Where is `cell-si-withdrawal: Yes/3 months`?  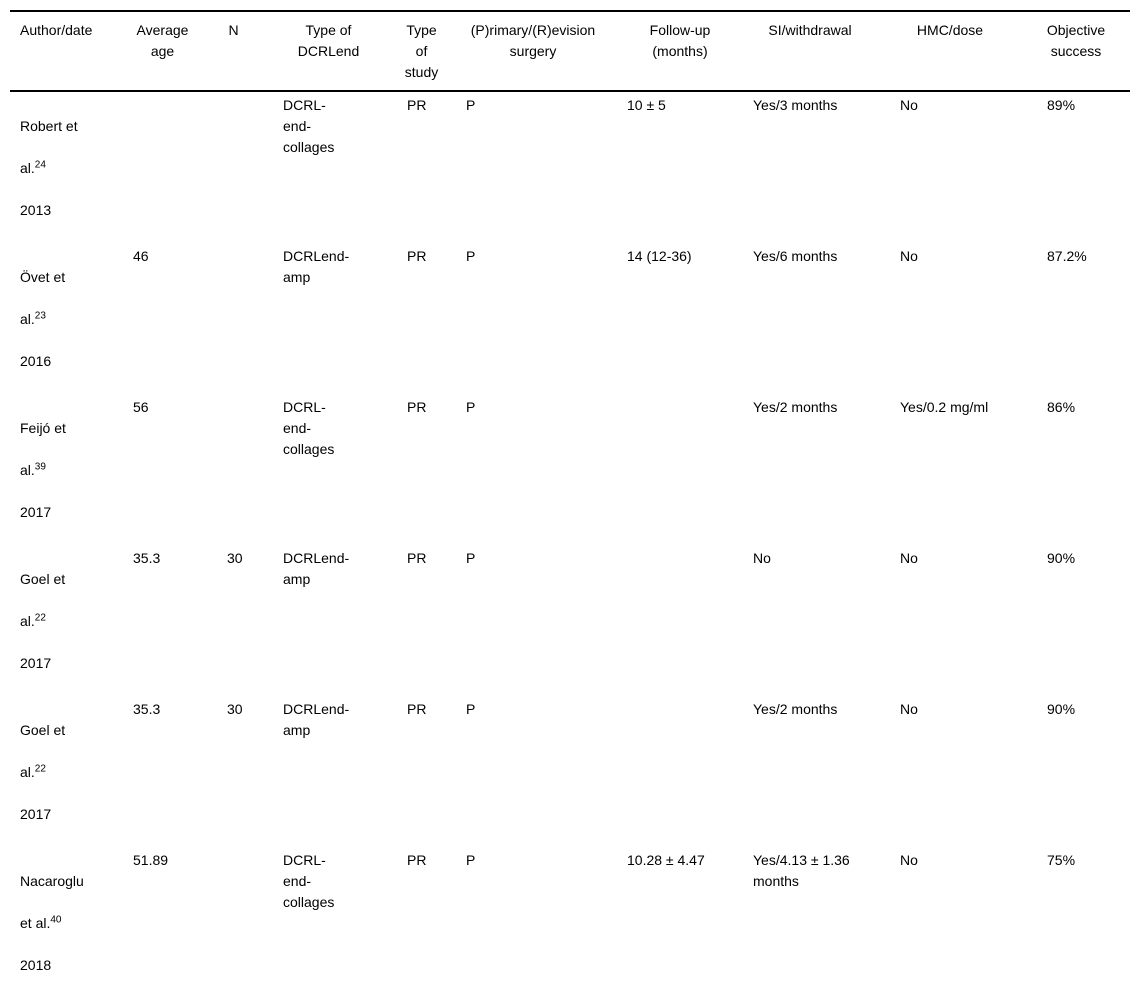
cell-si-withdrawal: Yes/3 months is located at coordinates (795, 105).